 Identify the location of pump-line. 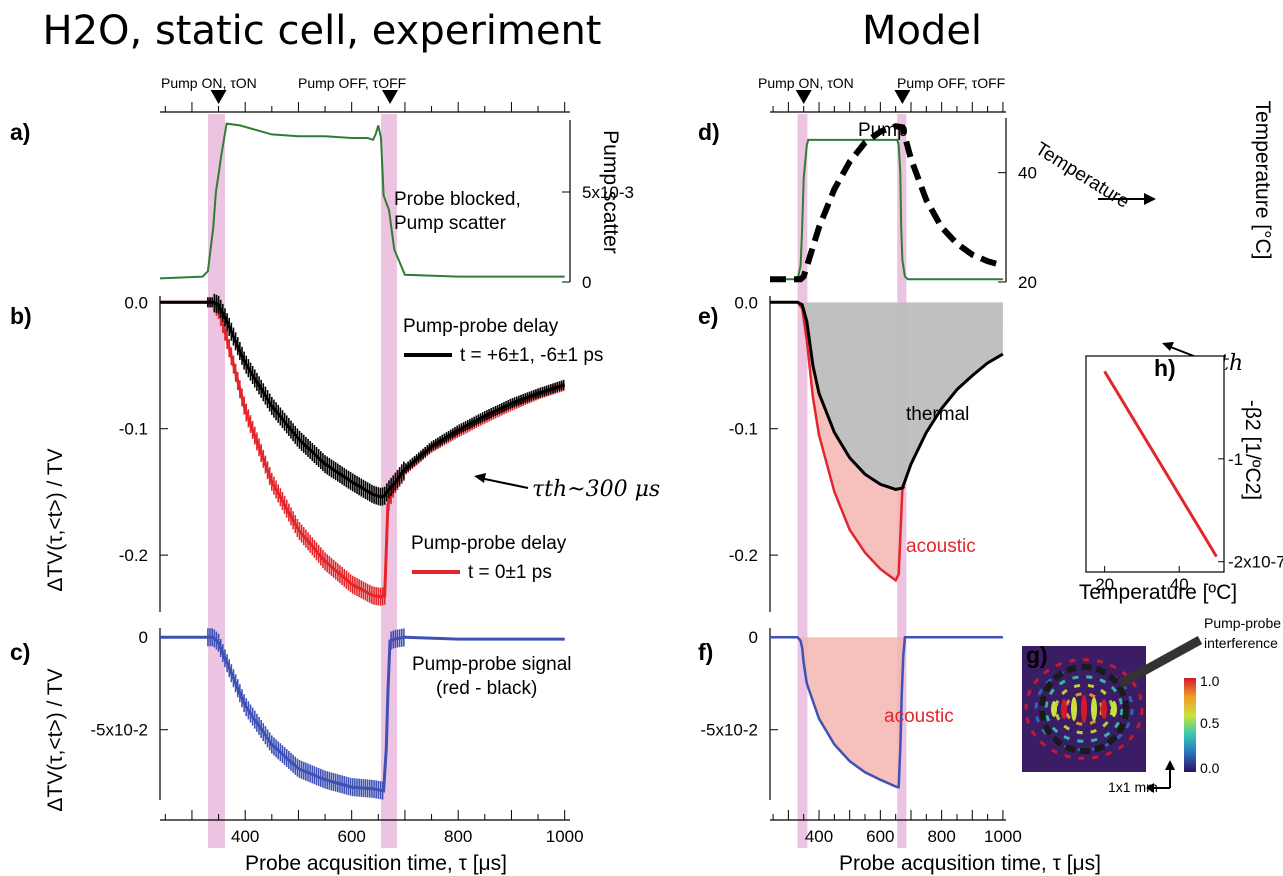
(886, 209).